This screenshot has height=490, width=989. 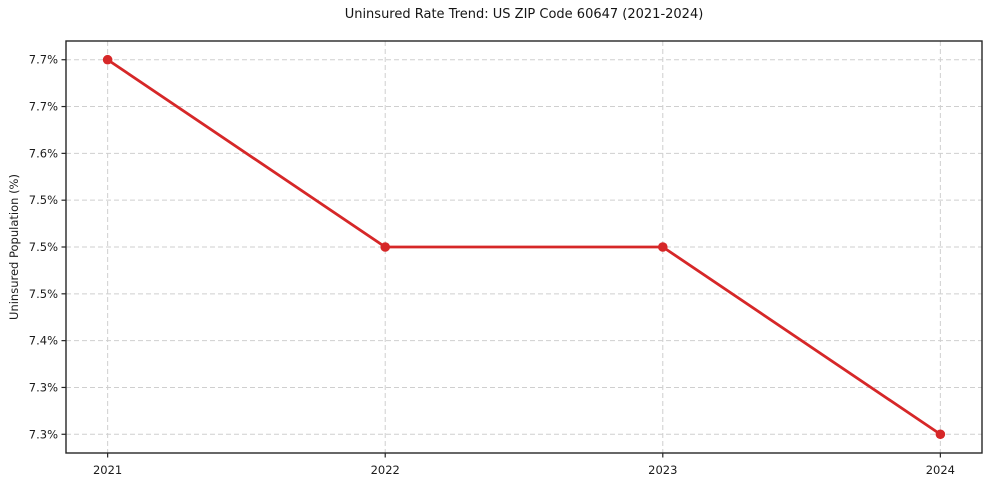 I want to click on x-tick-label: 2022, so click(x=385, y=470).